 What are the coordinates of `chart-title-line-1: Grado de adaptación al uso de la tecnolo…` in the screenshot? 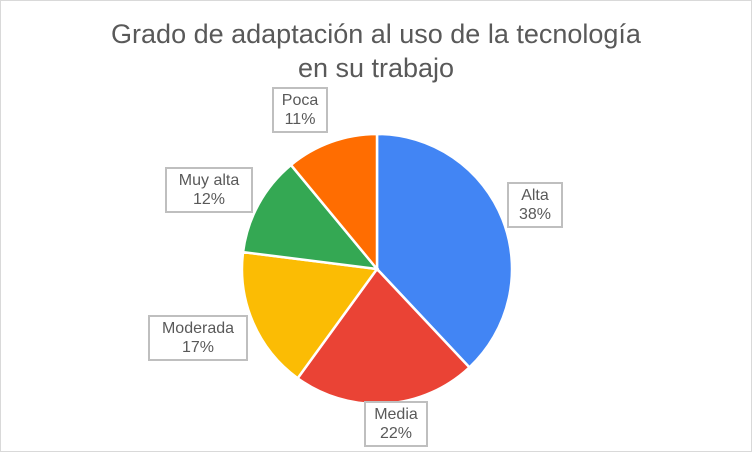 It's located at (376, 34).